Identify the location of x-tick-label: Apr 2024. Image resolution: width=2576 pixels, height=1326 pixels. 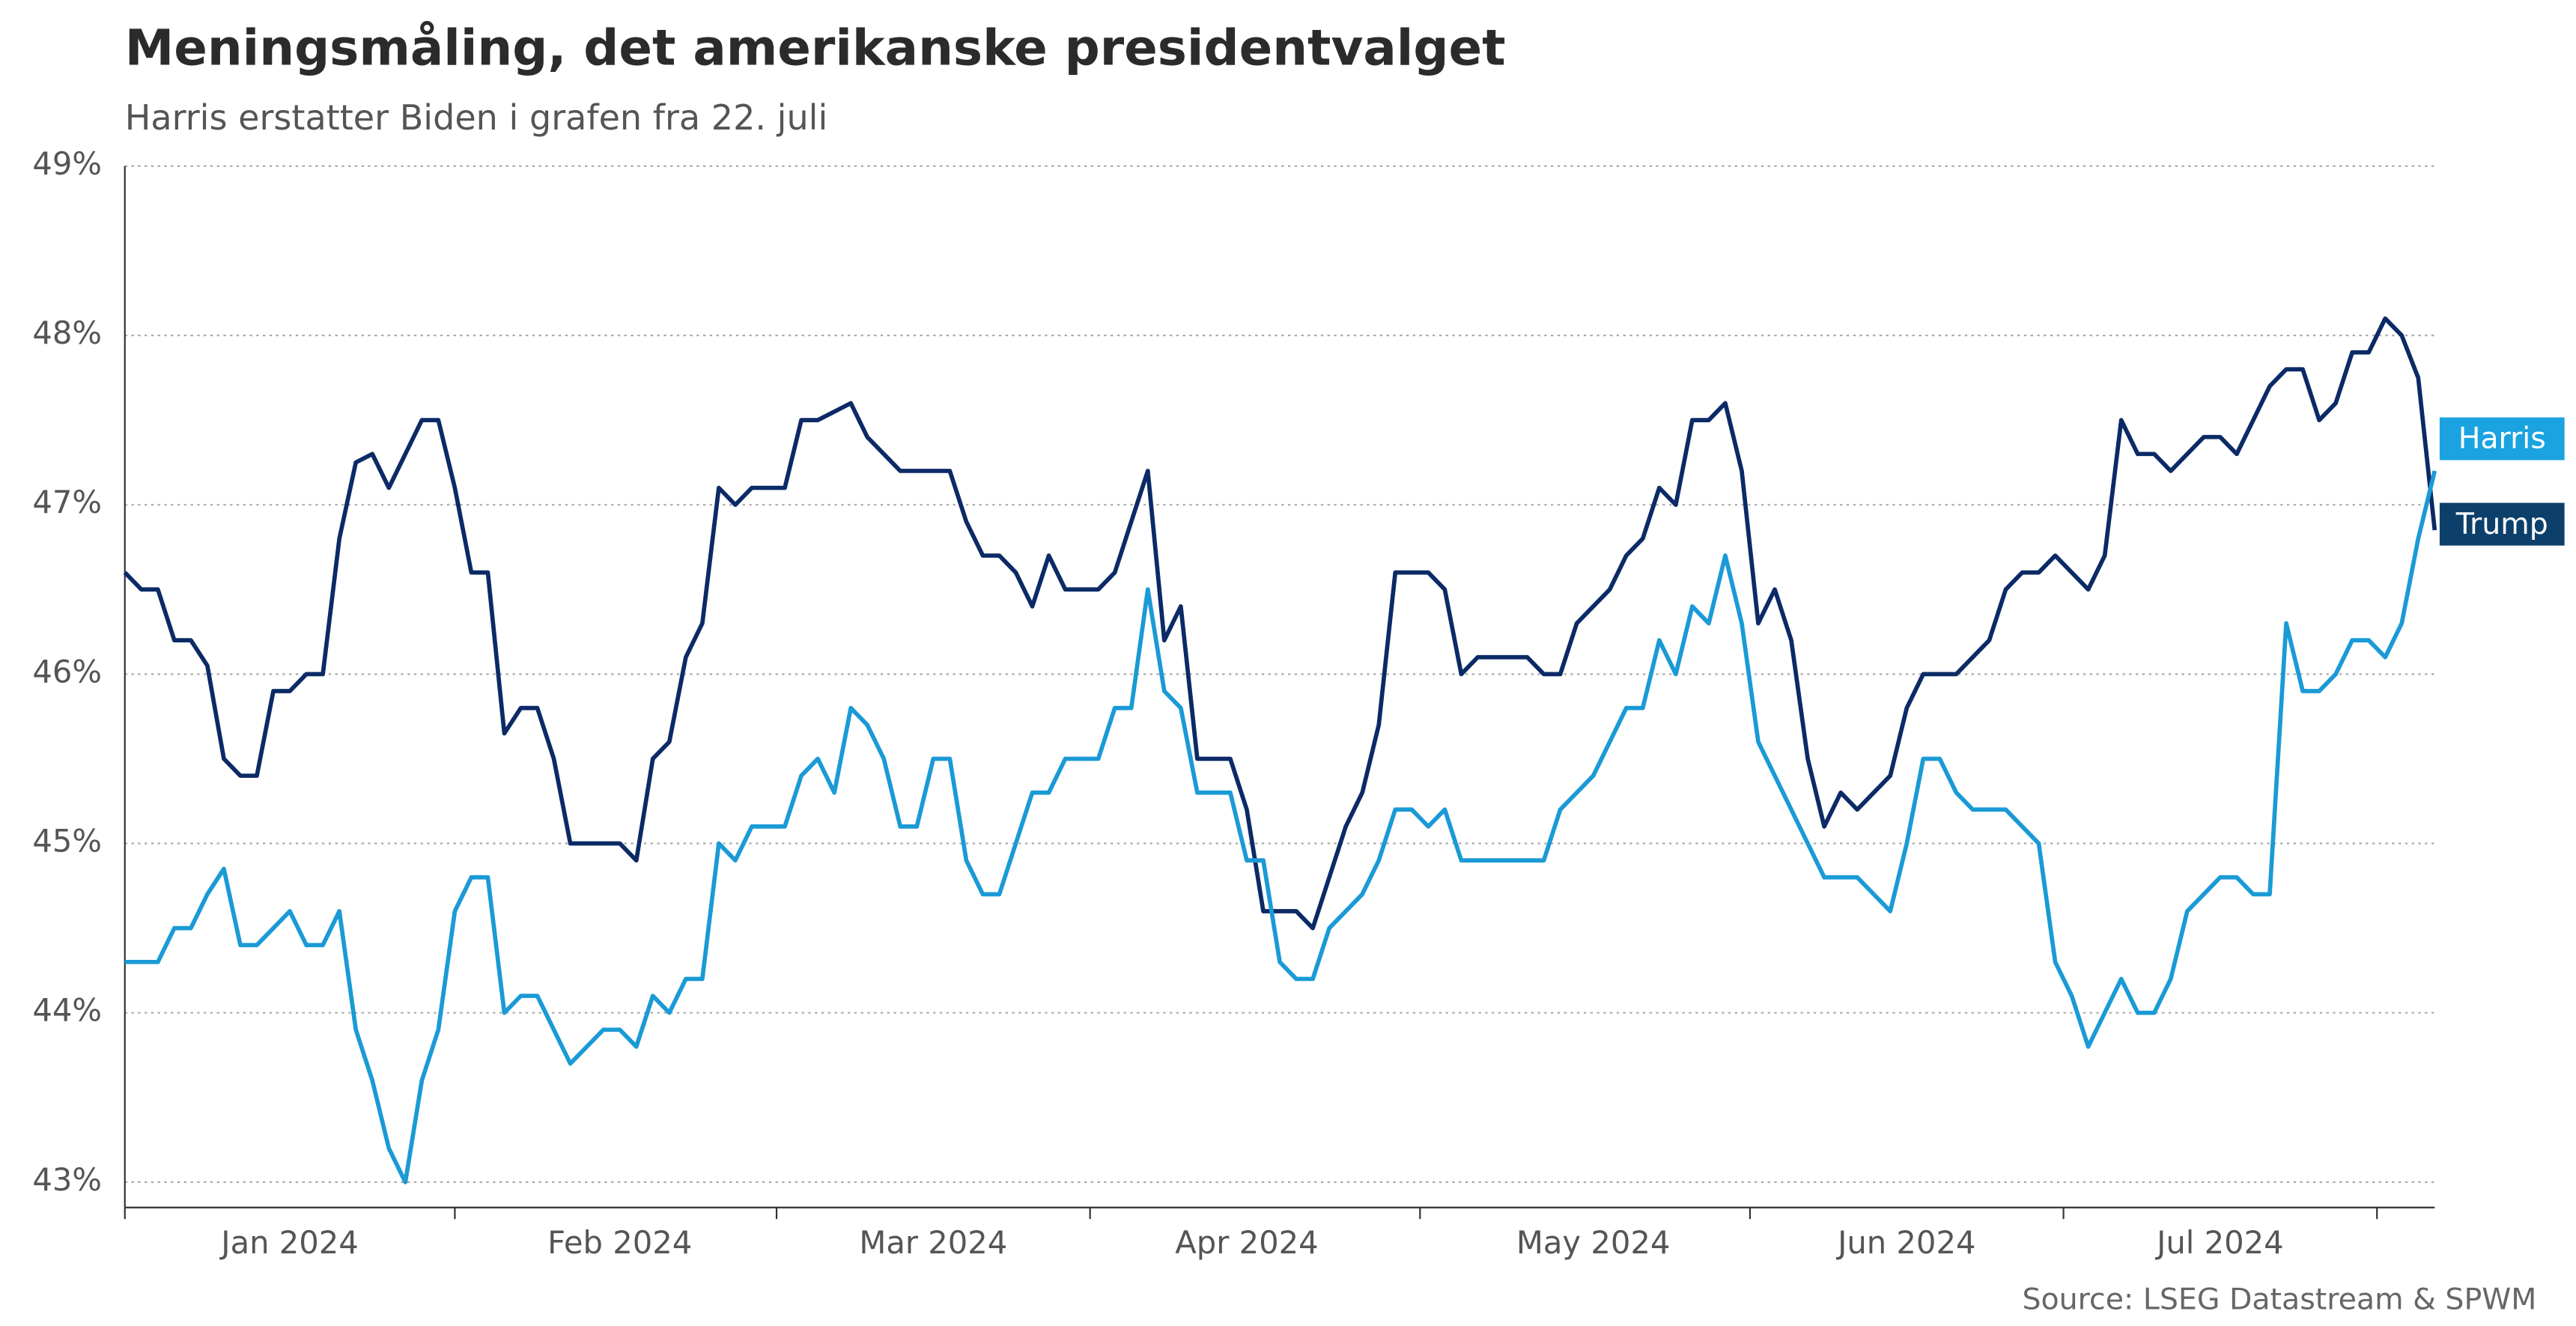
(1246, 1242).